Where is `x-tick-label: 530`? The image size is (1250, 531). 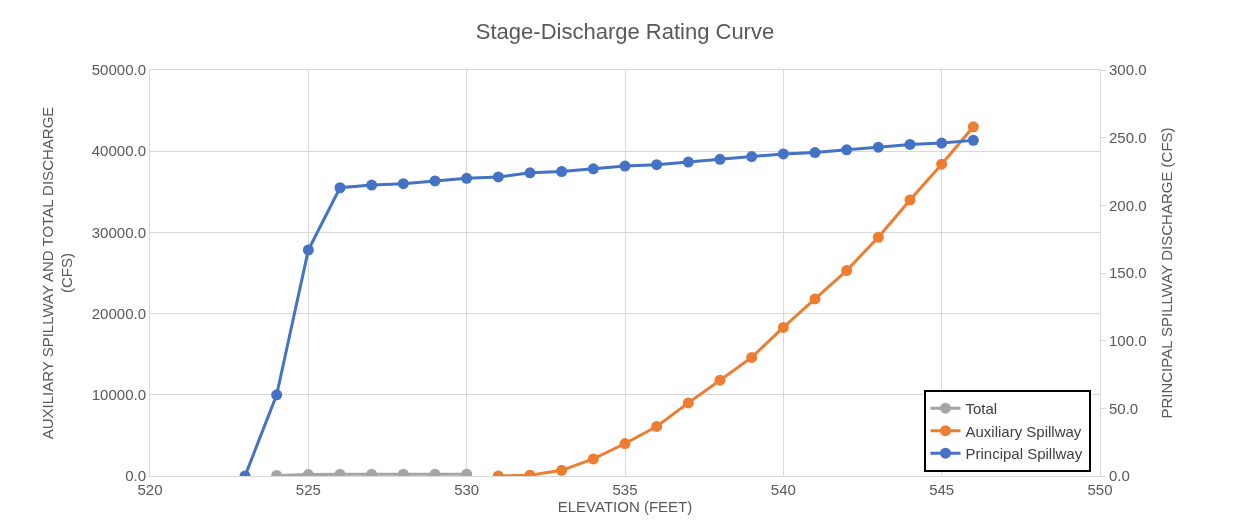
x-tick-label: 530 is located at coordinates (467, 489).